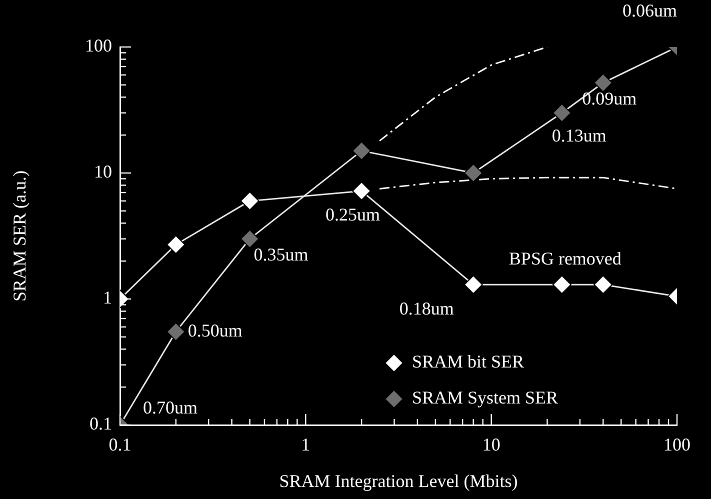 The height and width of the screenshot is (499, 711). What do you see at coordinates (353, 214) in the screenshot?
I see `annotation: 0.25um` at bounding box center [353, 214].